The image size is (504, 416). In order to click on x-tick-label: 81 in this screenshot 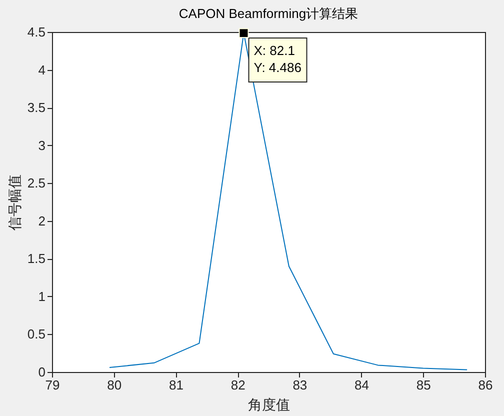, I will do `click(176, 385)`.